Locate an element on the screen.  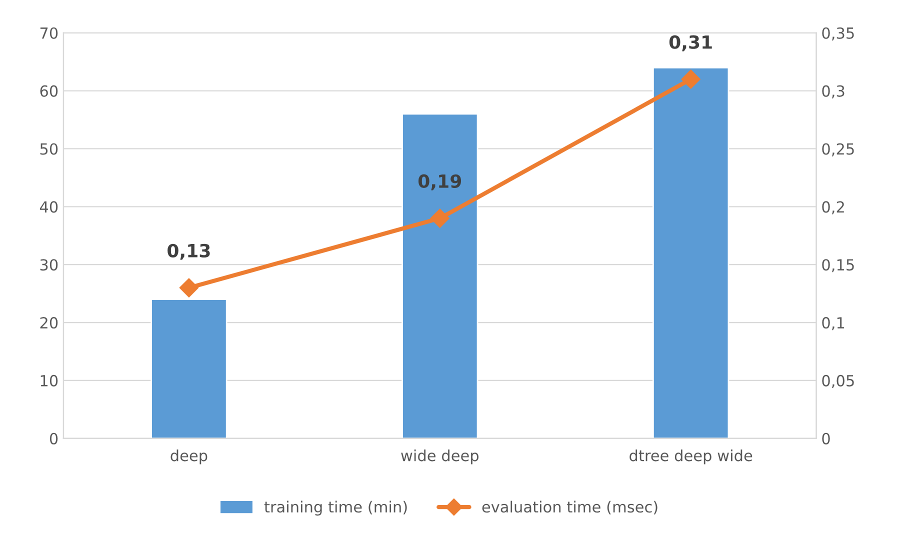
legend-label: training time (min) is located at coordinates (335, 508).